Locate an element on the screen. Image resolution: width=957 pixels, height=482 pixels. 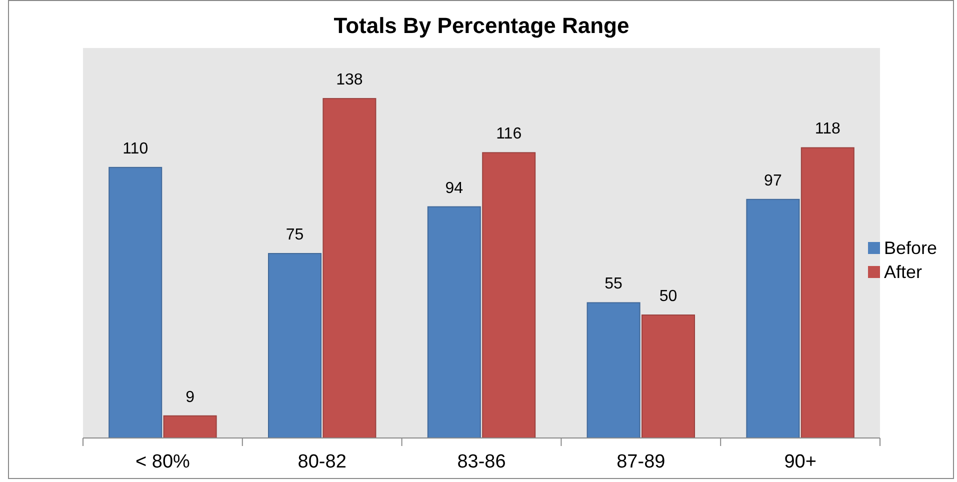
x-tick-label: 83-86 is located at coordinates (481, 461).